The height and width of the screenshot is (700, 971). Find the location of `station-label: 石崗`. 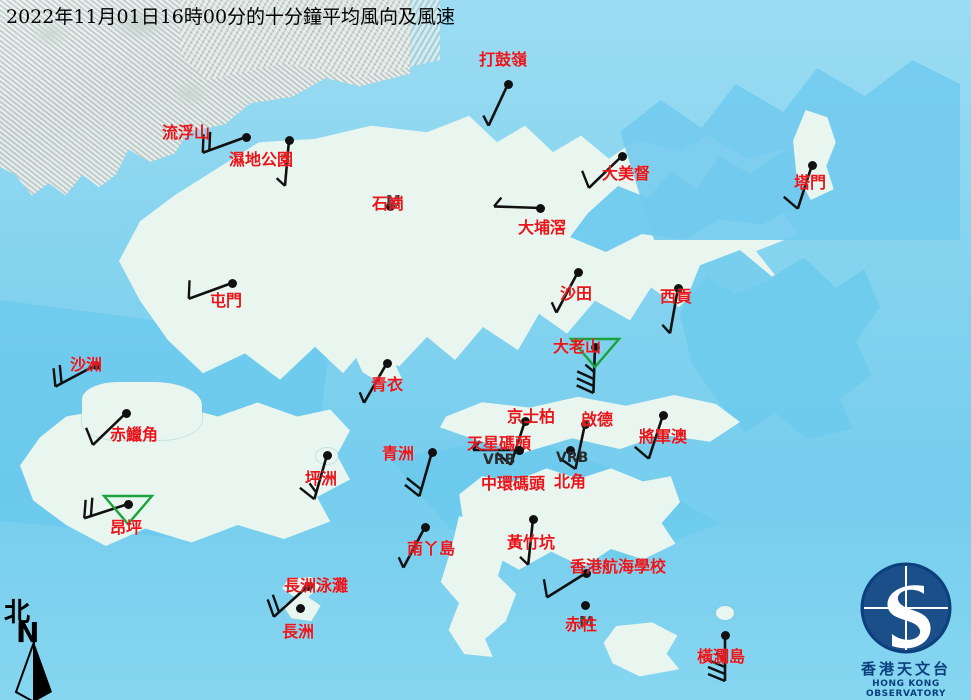

station-label: 石崗 is located at coordinates (388, 203).